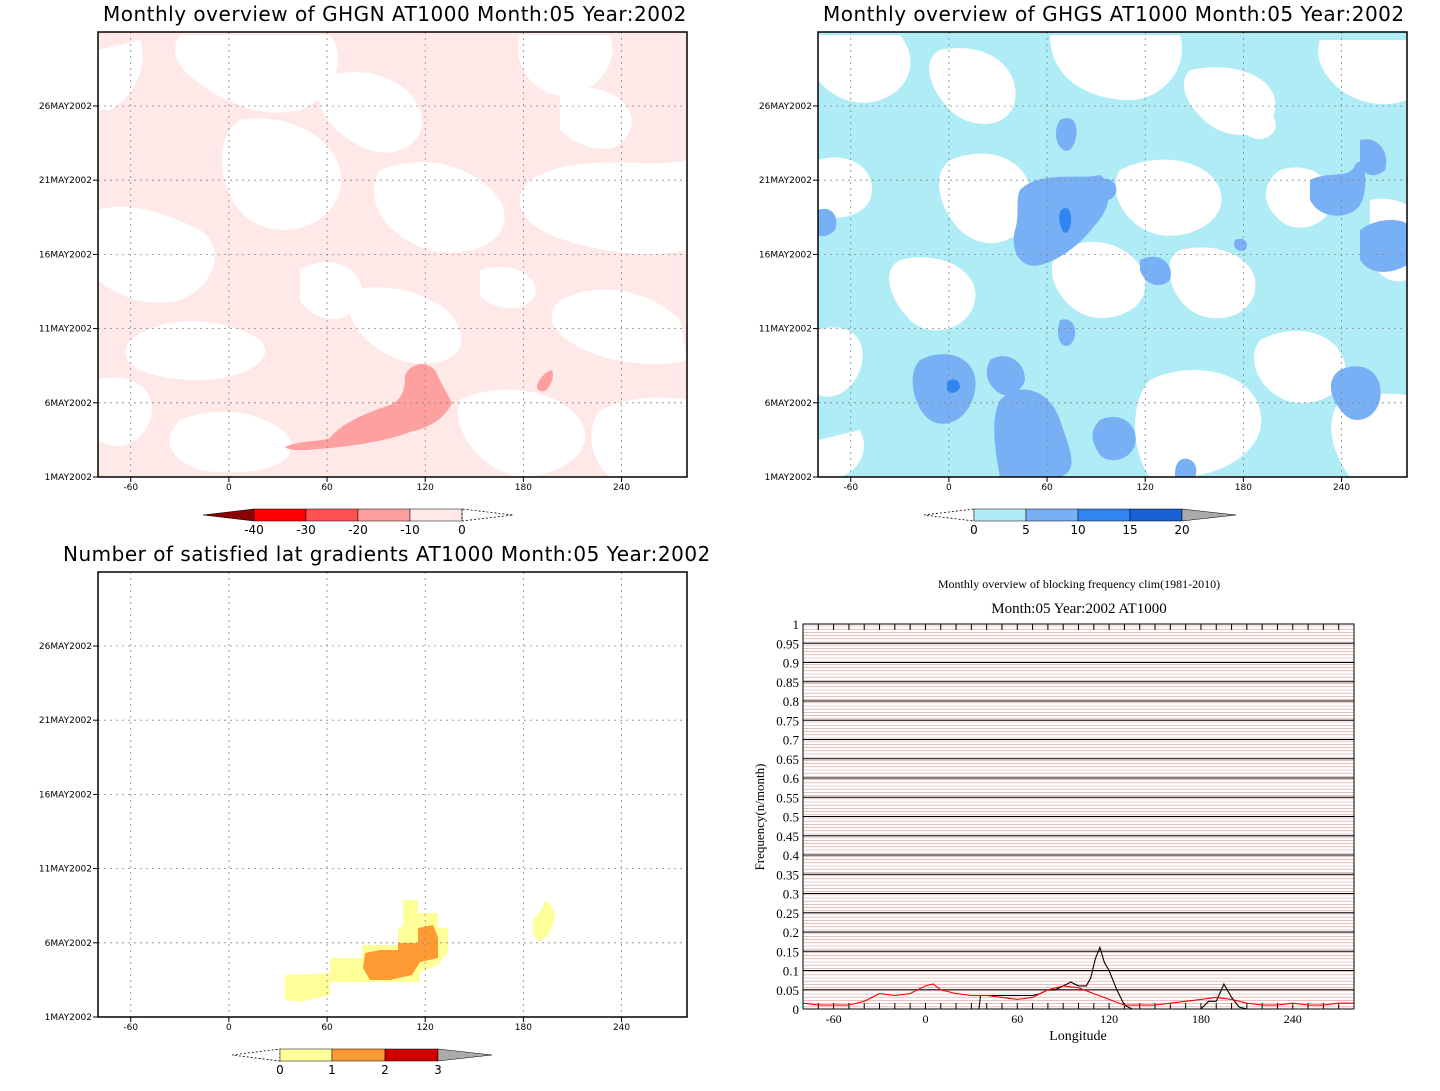  What do you see at coordinates (465, 1055) in the screenshot?
I see `gradients-cb-over` at bounding box center [465, 1055].